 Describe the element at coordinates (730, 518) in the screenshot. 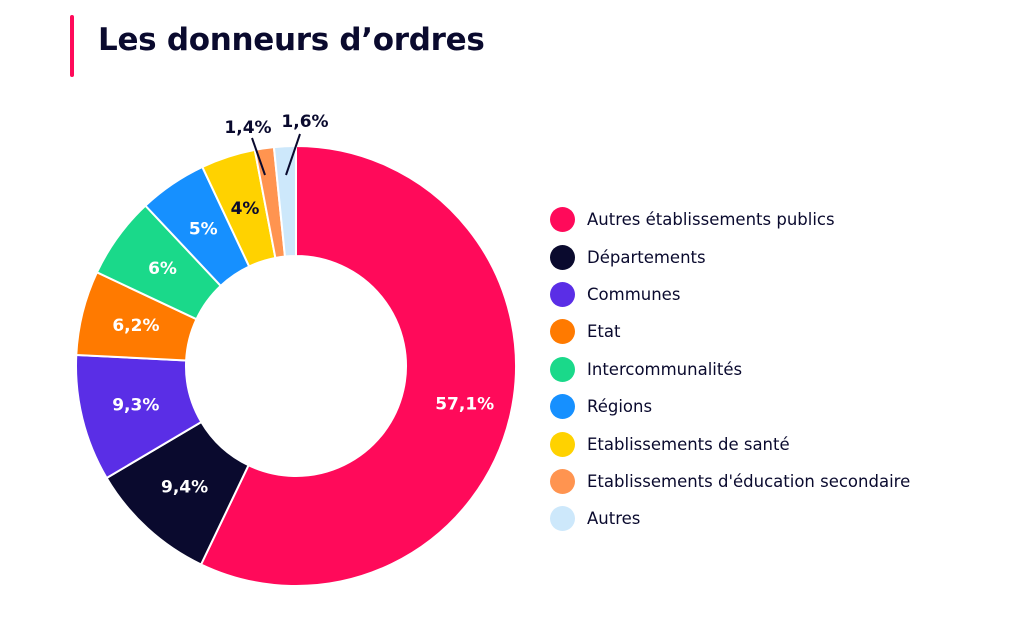

I see `legend-item: Autres` at that location.